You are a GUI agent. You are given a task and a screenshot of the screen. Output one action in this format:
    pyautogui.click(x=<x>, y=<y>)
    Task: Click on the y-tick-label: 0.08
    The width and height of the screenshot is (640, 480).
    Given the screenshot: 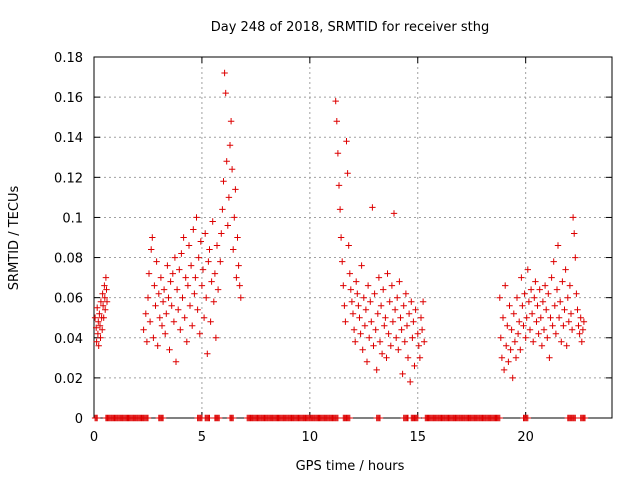 What is the action you would take?
    pyautogui.click(x=68, y=259)
    